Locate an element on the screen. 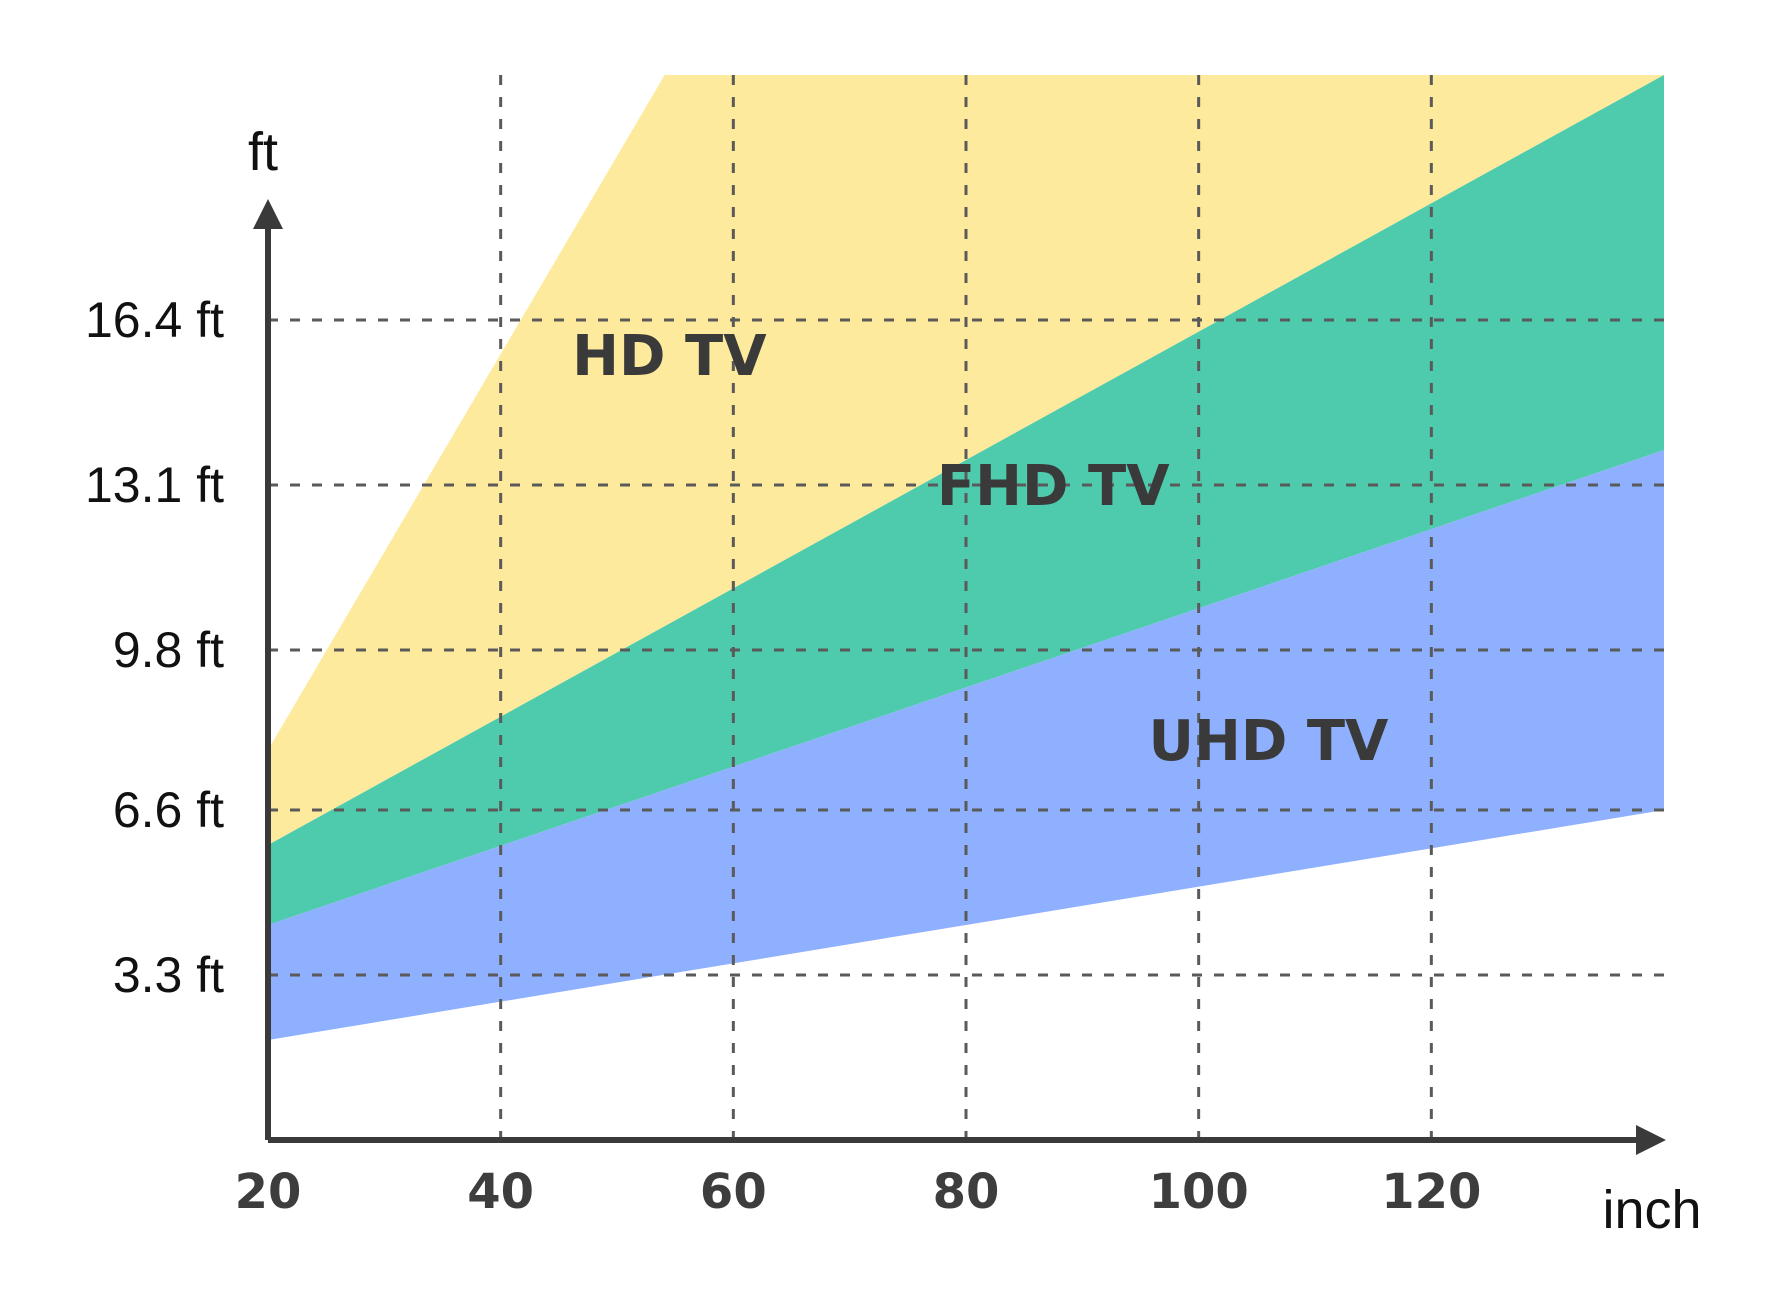 The width and height of the screenshot is (1788, 1292). y-axis-title: ft is located at coordinates (263, 152).